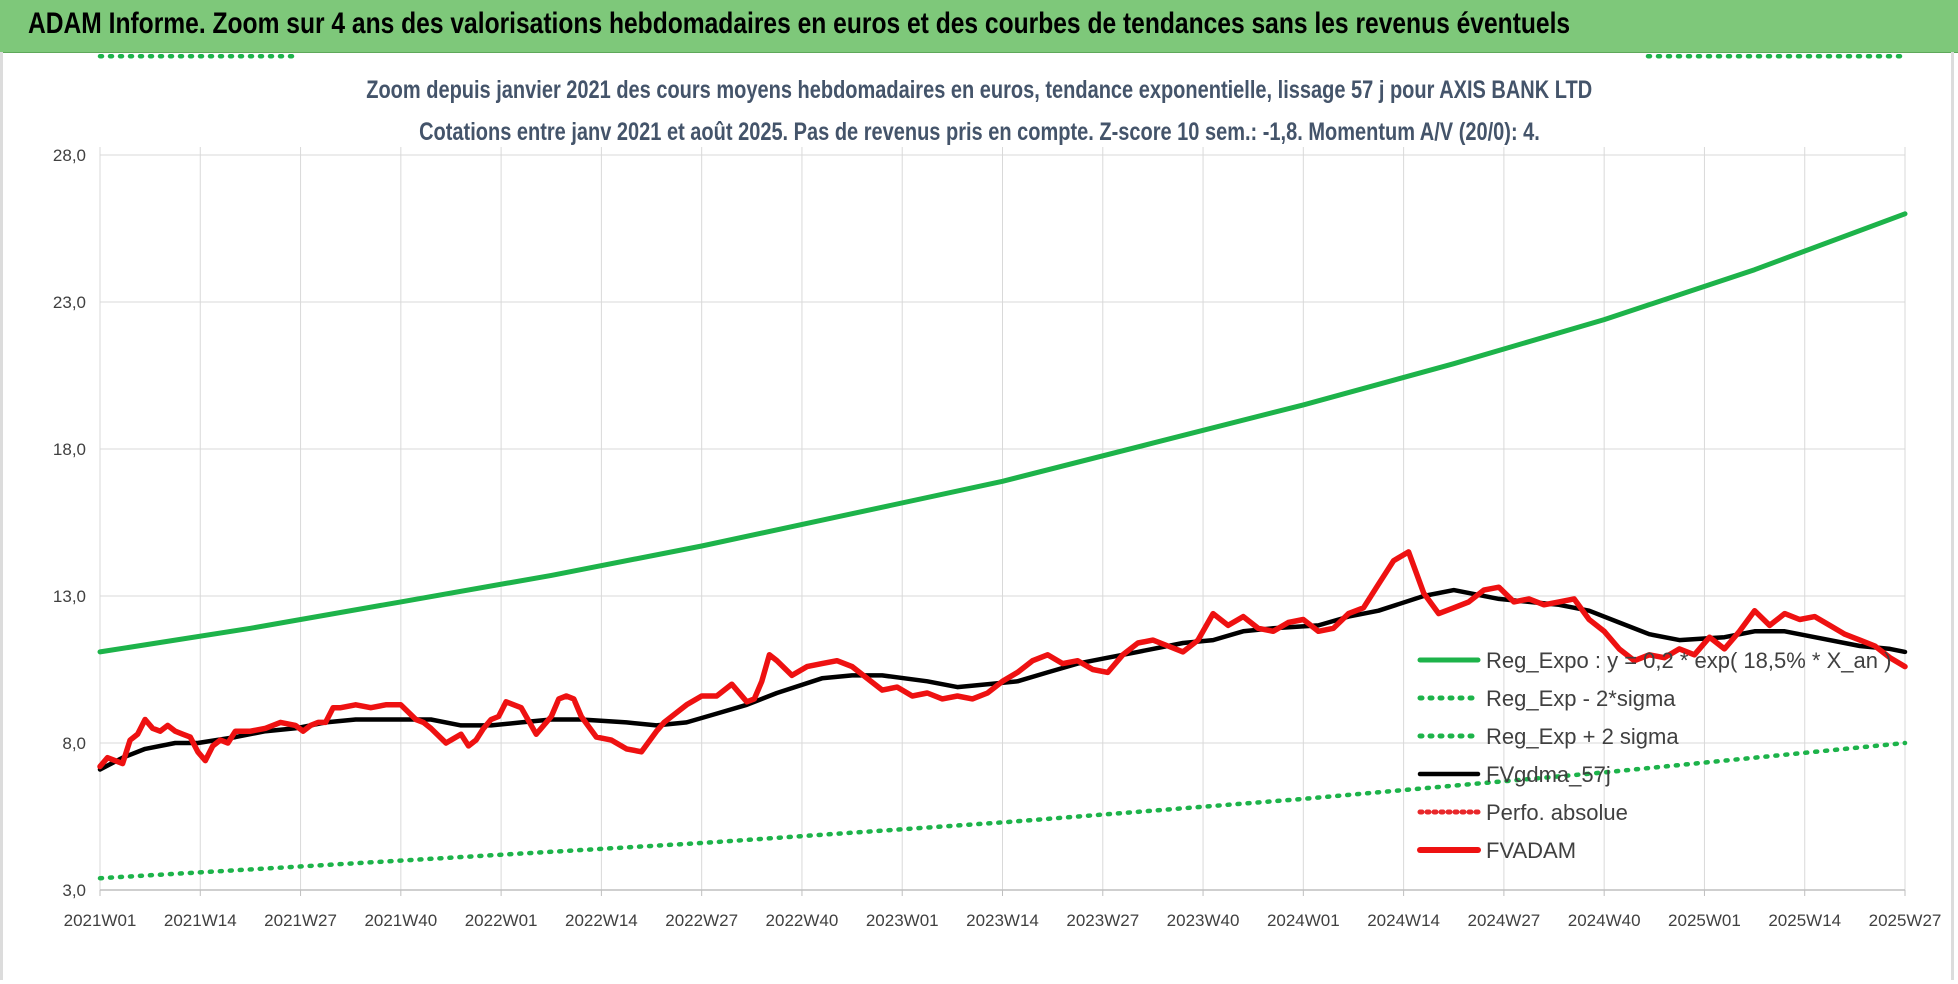 Image resolution: width=1958 pixels, height=984 pixels. Describe the element at coordinates (1557, 812) in the screenshot. I see `legend-label: Perfo. absolue` at that location.